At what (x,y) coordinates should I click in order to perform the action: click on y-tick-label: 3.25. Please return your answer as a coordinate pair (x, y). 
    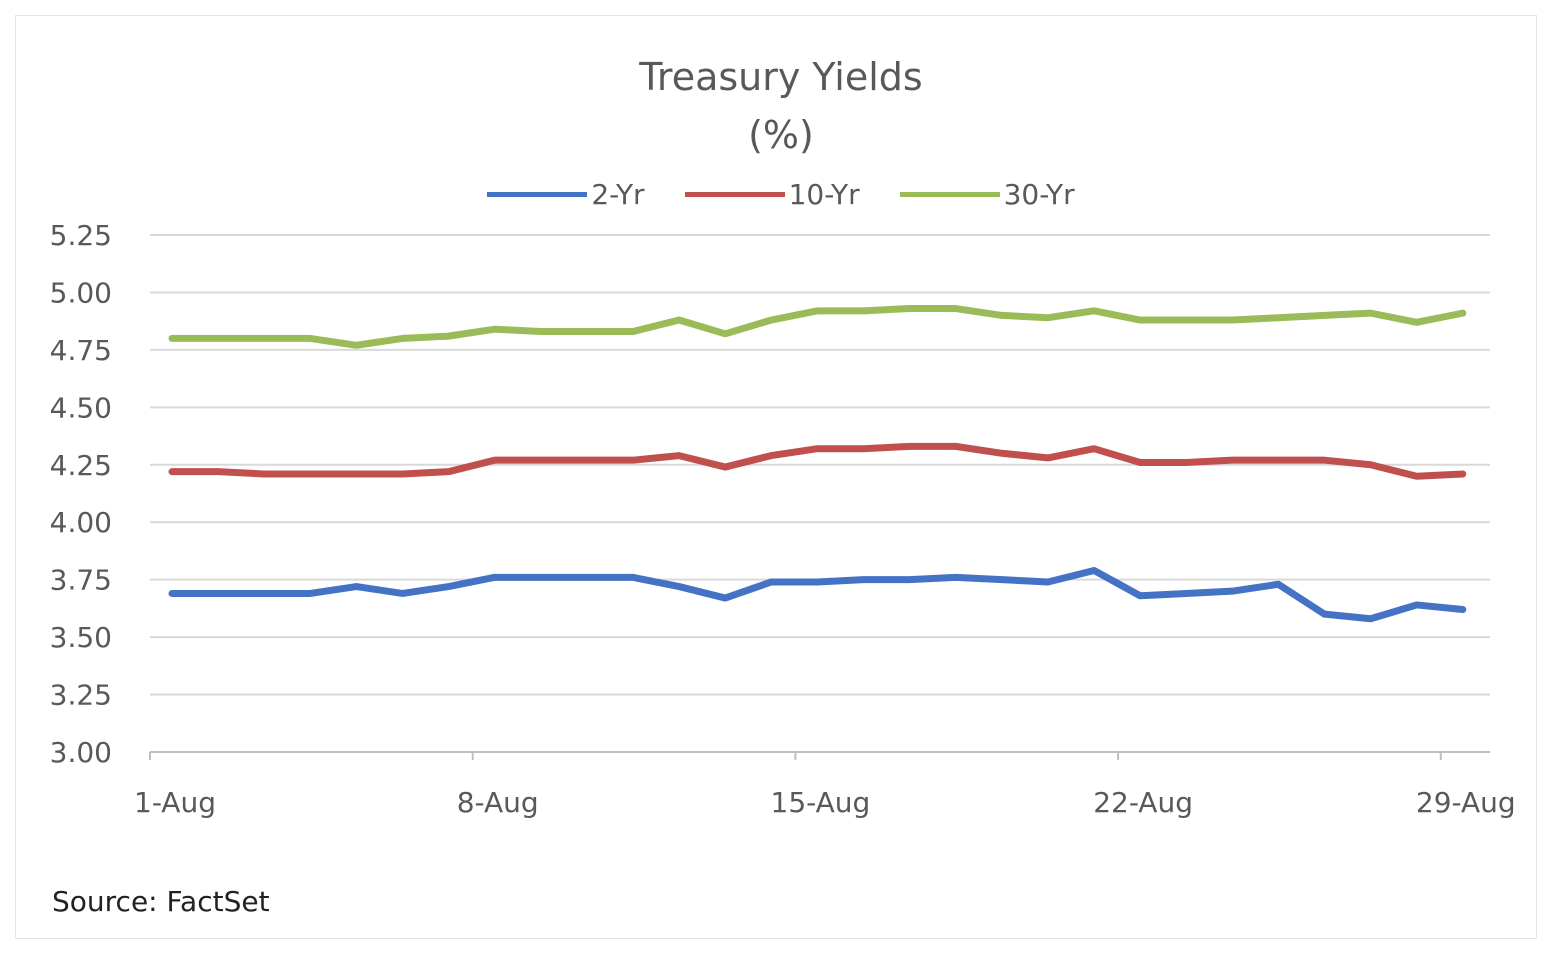
    Looking at the image, I should click on (81, 695).